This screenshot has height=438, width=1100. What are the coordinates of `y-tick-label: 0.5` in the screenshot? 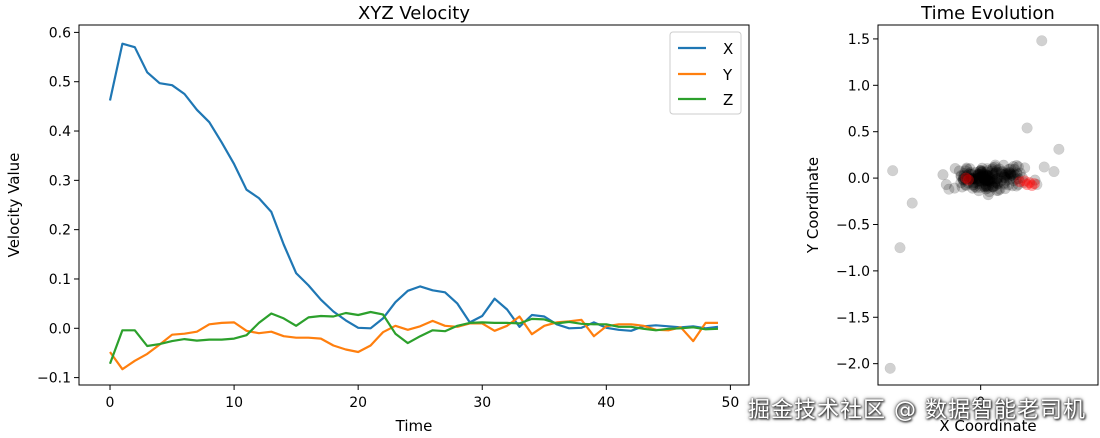 It's located at (859, 133).